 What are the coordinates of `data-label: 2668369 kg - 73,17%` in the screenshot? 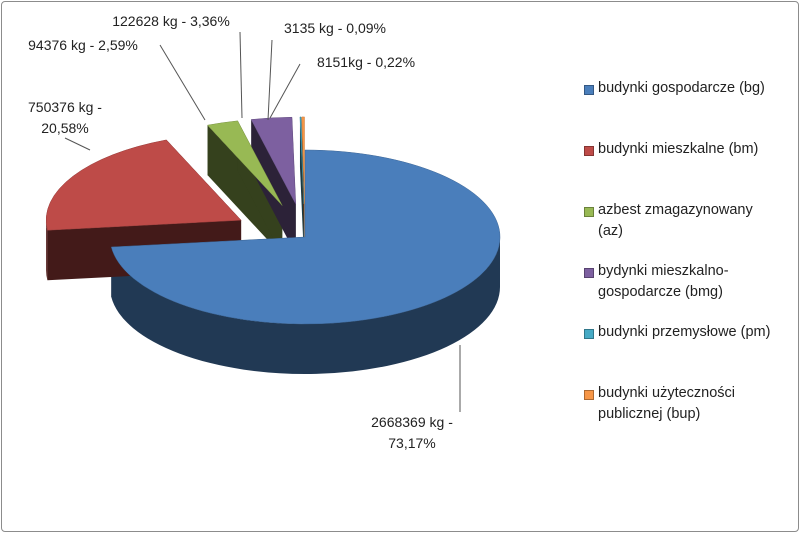 It's located at (412, 432).